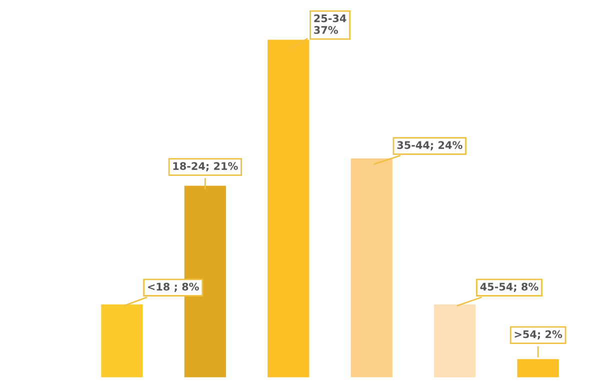 This screenshot has height=389, width=600. I want to click on data-label: >54; 2%, so click(538, 335).